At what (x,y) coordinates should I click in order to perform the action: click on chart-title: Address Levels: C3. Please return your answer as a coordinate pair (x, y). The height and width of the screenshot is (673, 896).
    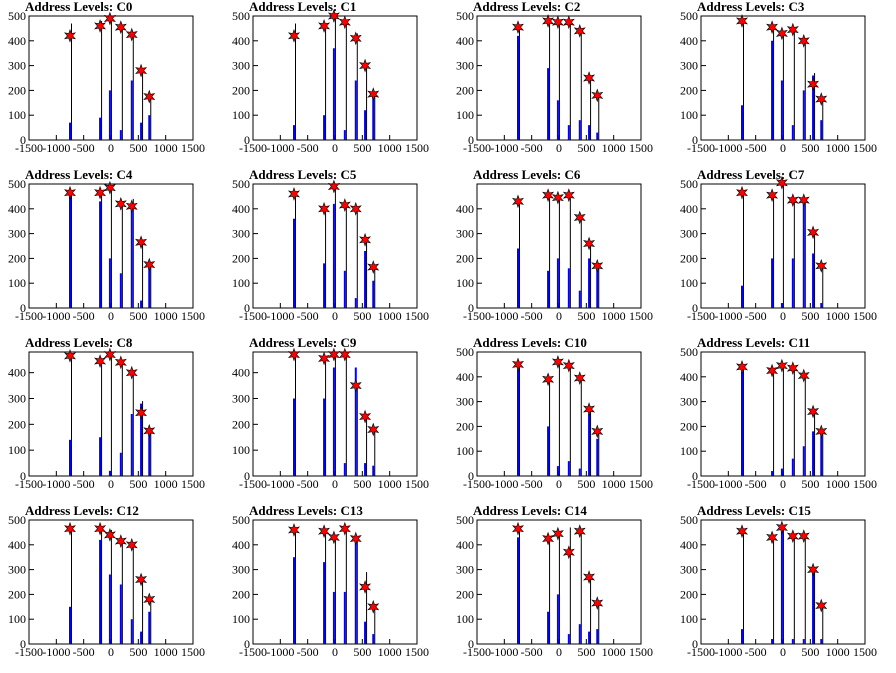
    Looking at the image, I should click on (751, 7).